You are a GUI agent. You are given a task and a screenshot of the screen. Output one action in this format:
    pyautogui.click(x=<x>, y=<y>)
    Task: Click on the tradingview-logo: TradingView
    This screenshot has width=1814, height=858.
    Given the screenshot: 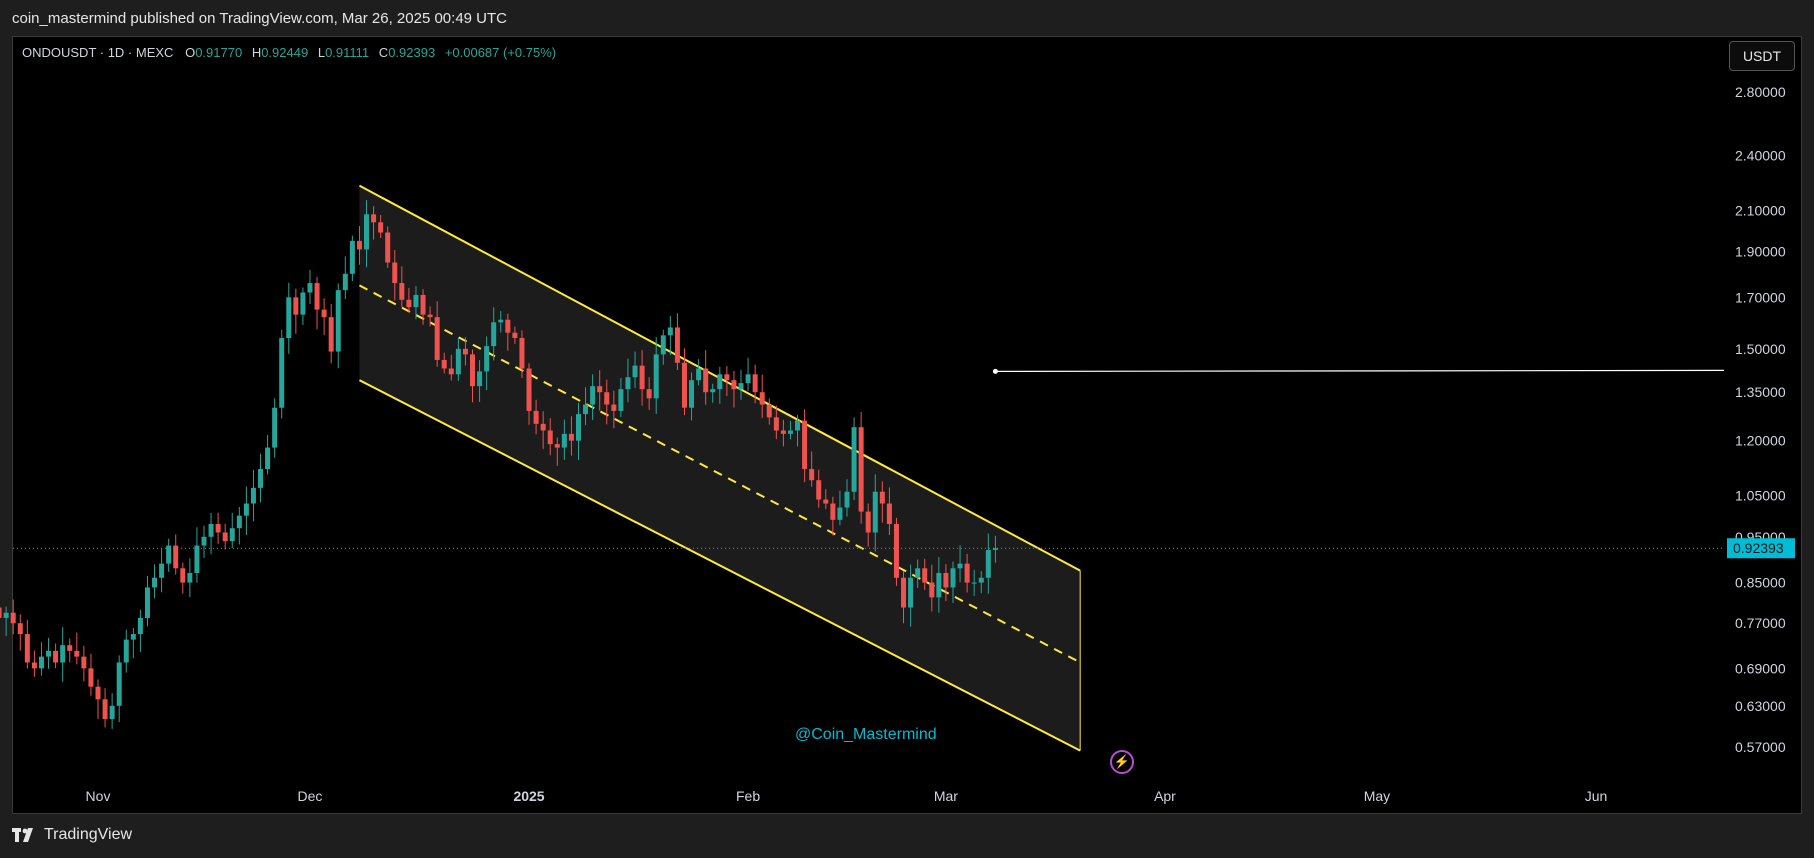 What is the action you would take?
    pyautogui.click(x=72, y=835)
    